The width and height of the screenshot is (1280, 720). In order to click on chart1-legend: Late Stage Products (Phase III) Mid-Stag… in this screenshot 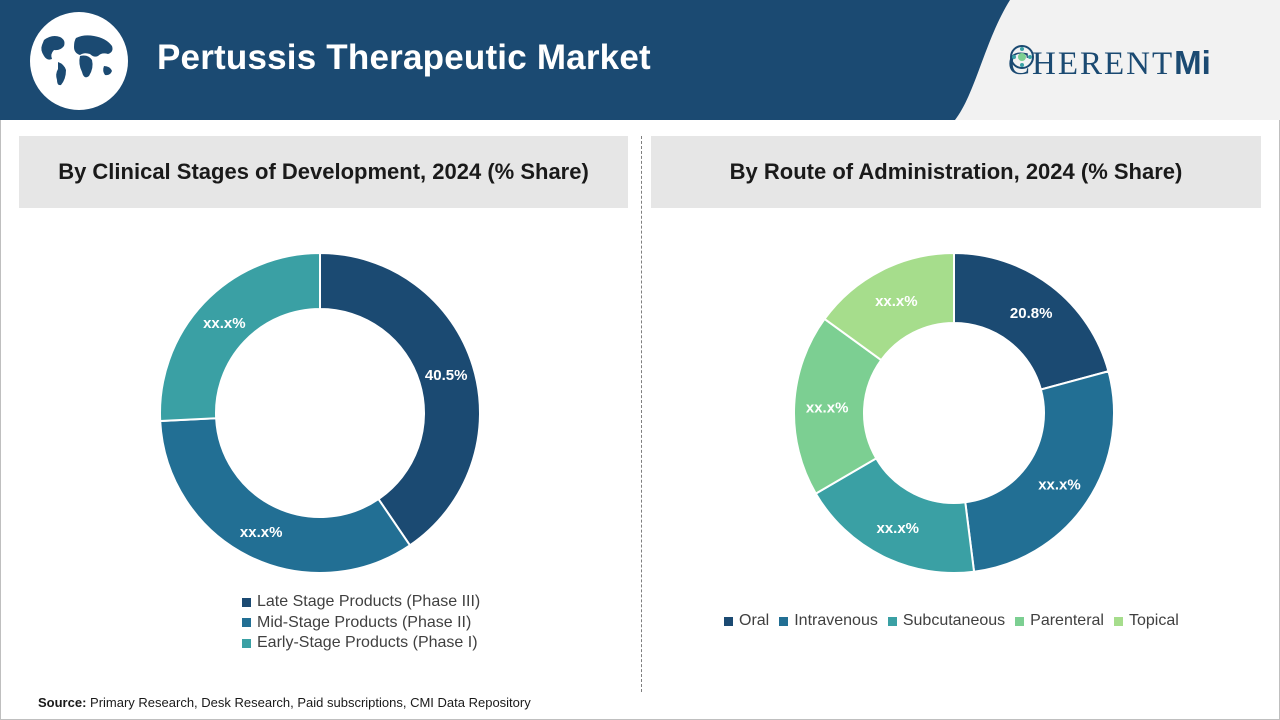, I will do `click(361, 623)`.